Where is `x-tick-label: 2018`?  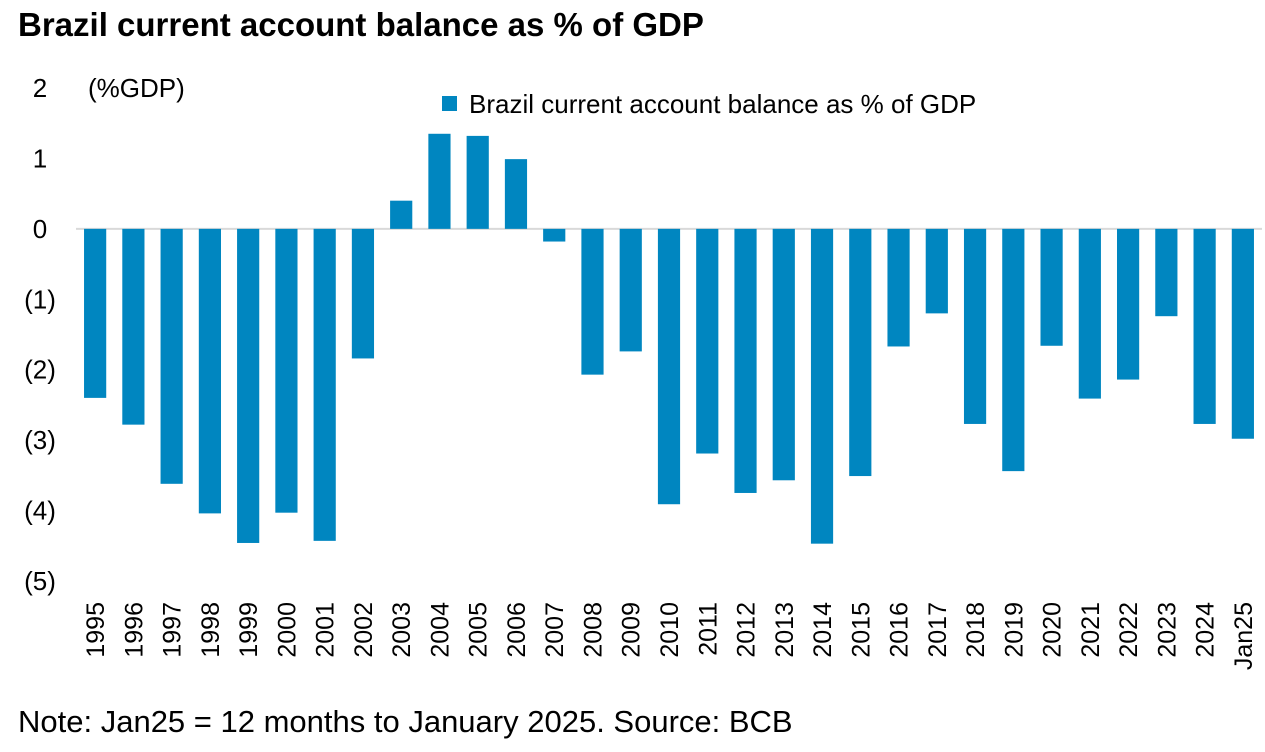 x-tick-label: 2018 is located at coordinates (976, 630).